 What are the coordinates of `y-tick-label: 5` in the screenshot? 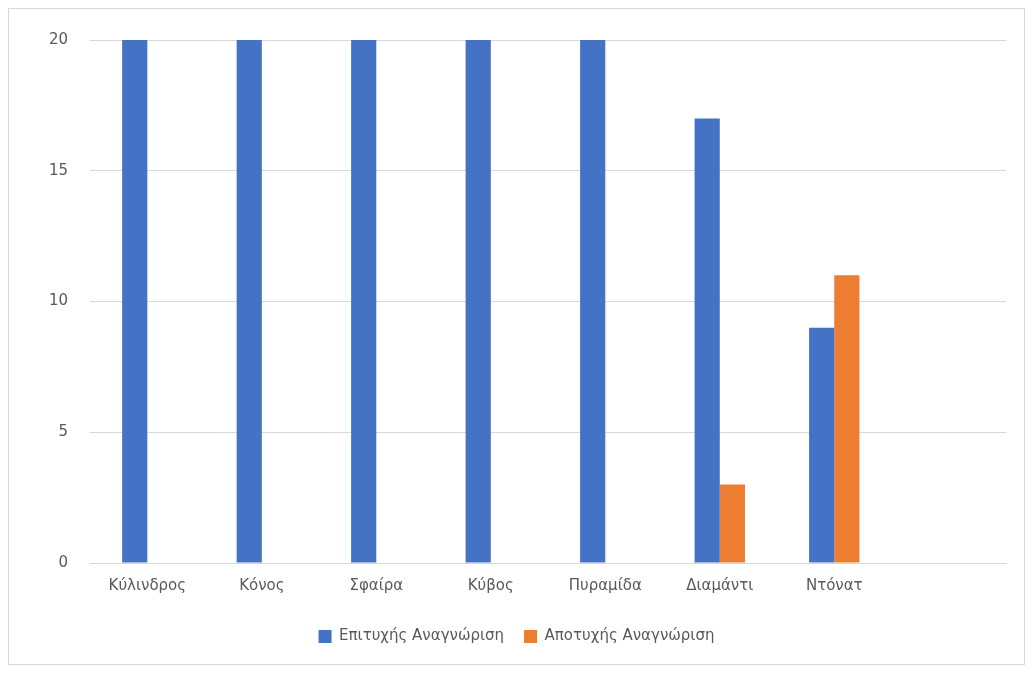 It's located at (63, 431).